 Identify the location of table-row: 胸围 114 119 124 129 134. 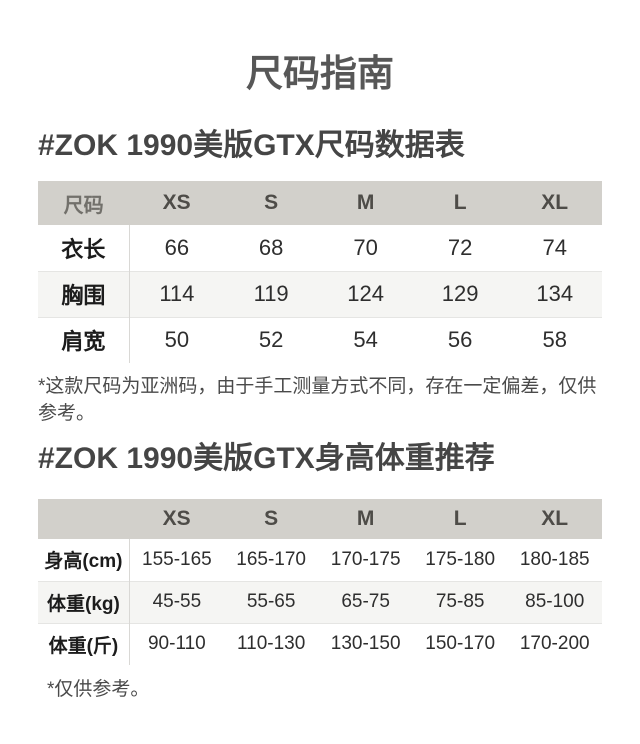
(320, 294).